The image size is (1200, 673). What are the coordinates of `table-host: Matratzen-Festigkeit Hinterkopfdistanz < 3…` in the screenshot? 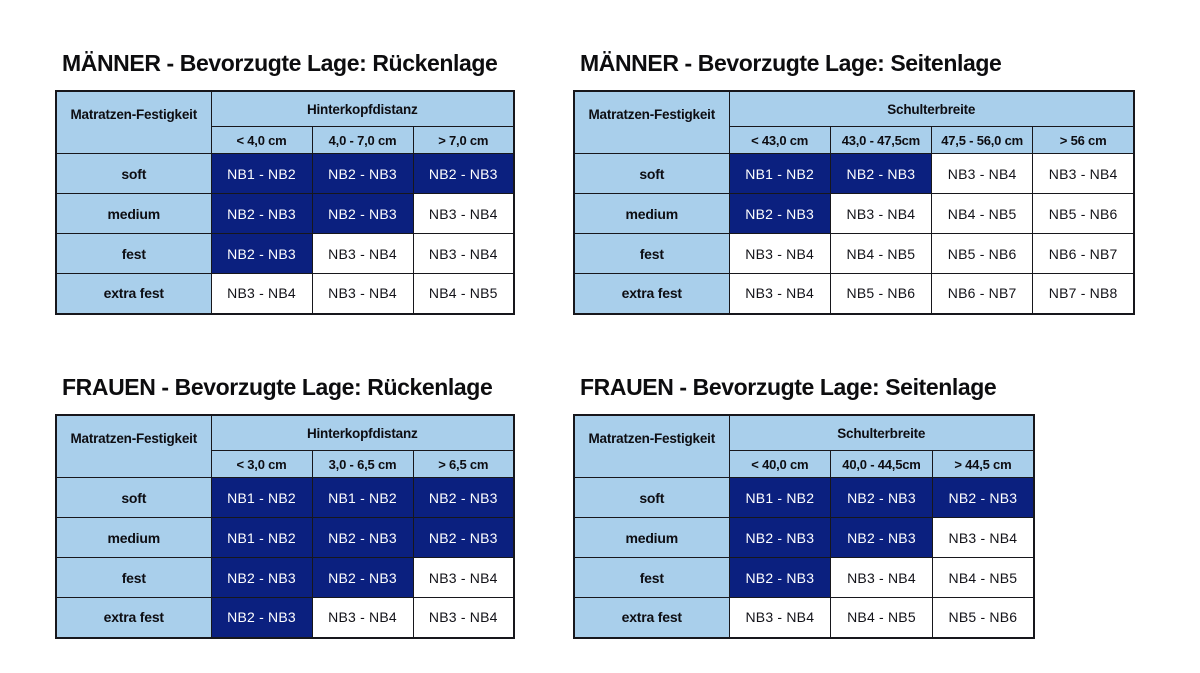 It's located at (285, 526).